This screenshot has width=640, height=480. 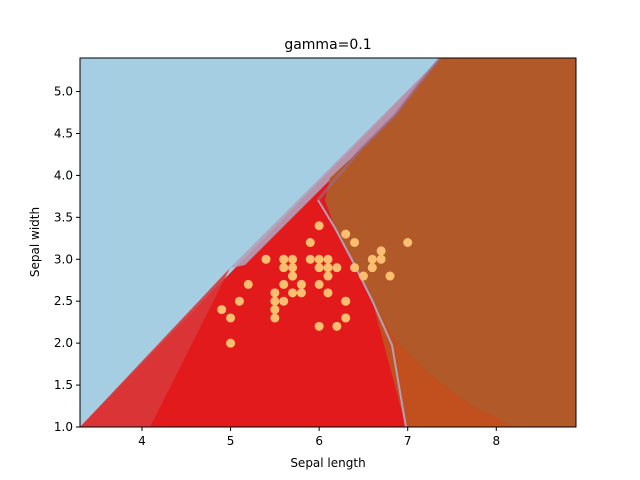 What do you see at coordinates (155, 347) in the screenshot?
I see `region-class-1-left-shade` at bounding box center [155, 347].